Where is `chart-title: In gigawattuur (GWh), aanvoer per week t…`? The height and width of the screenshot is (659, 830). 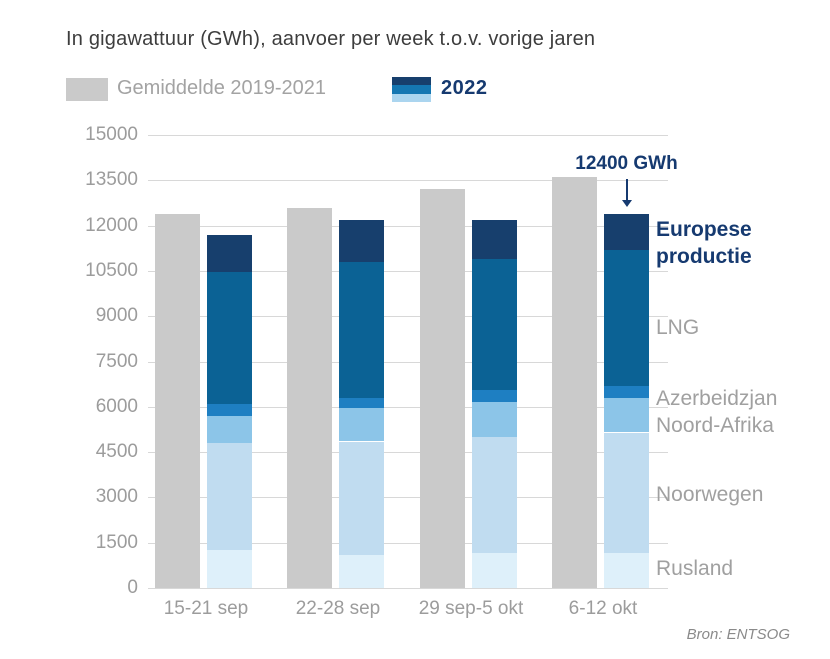 chart-title: In gigawattuur (GWh), aanvoer per week t… is located at coordinates (331, 39).